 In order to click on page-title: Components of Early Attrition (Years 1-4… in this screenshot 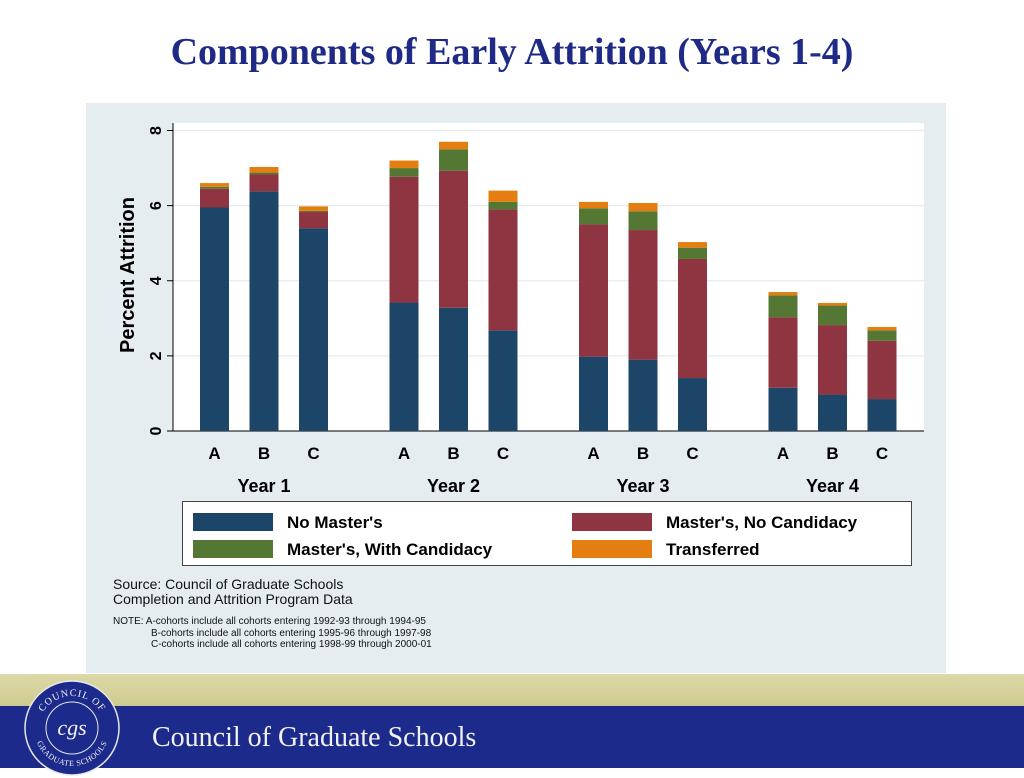, I will do `click(512, 52)`.